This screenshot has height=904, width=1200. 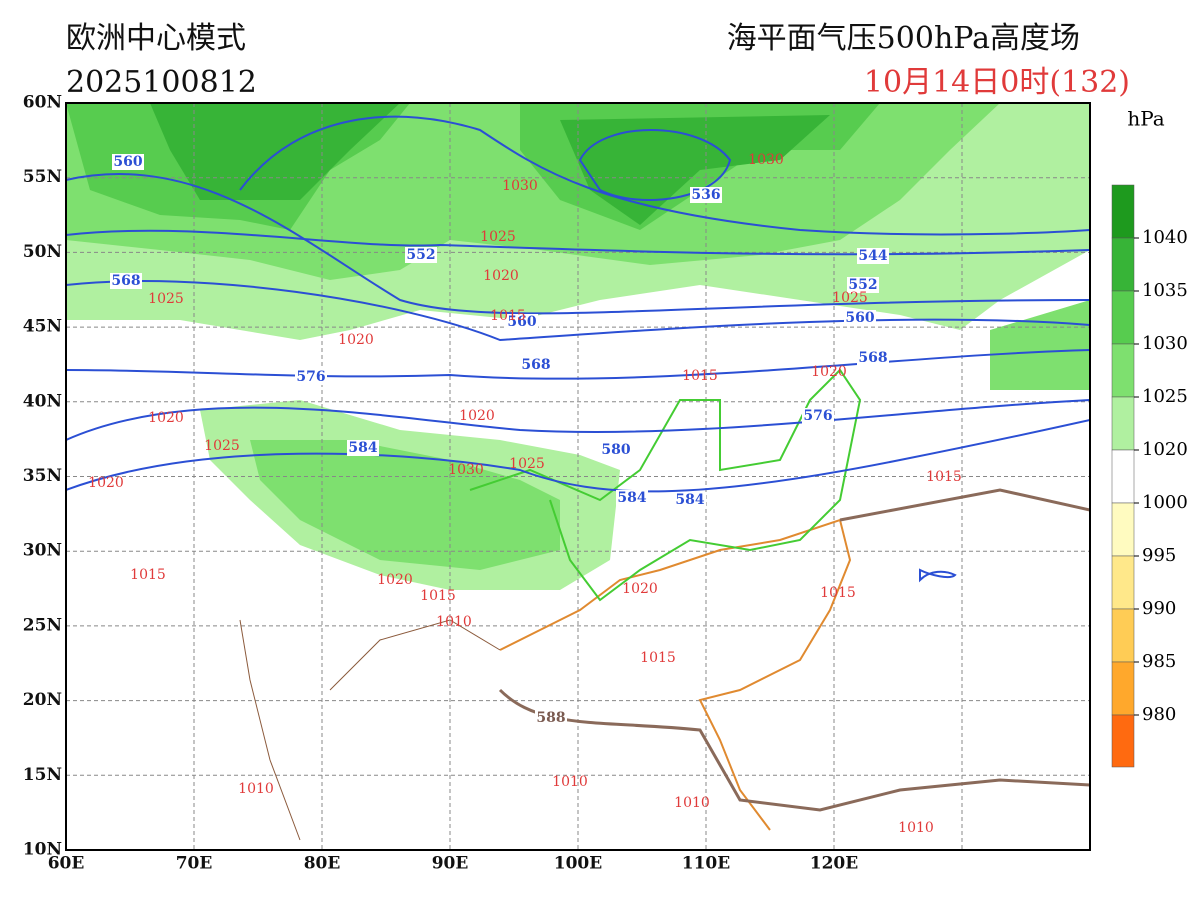 What do you see at coordinates (1165, 502) in the screenshot?
I see `colorbar-label: 1000` at bounding box center [1165, 502].